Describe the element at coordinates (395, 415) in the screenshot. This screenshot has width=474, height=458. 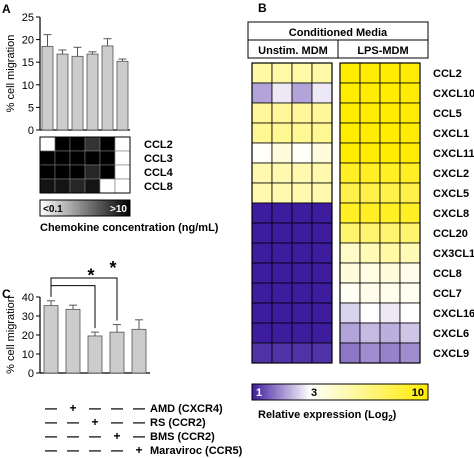
I see `colorbar-title-end: )` at that location.